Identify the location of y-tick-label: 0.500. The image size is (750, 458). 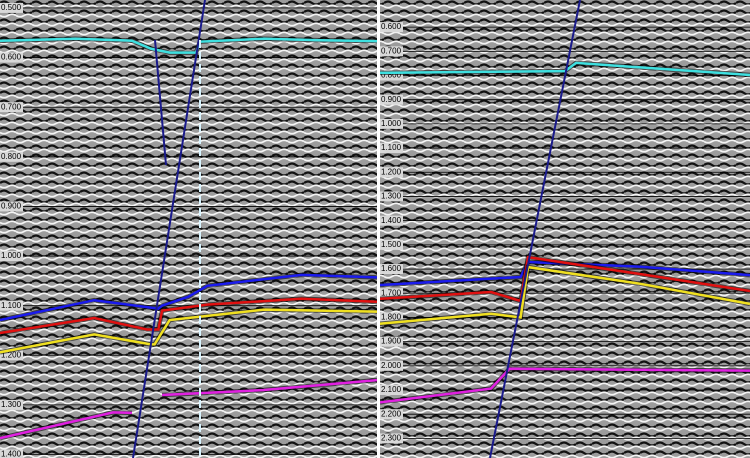
(11, 7).